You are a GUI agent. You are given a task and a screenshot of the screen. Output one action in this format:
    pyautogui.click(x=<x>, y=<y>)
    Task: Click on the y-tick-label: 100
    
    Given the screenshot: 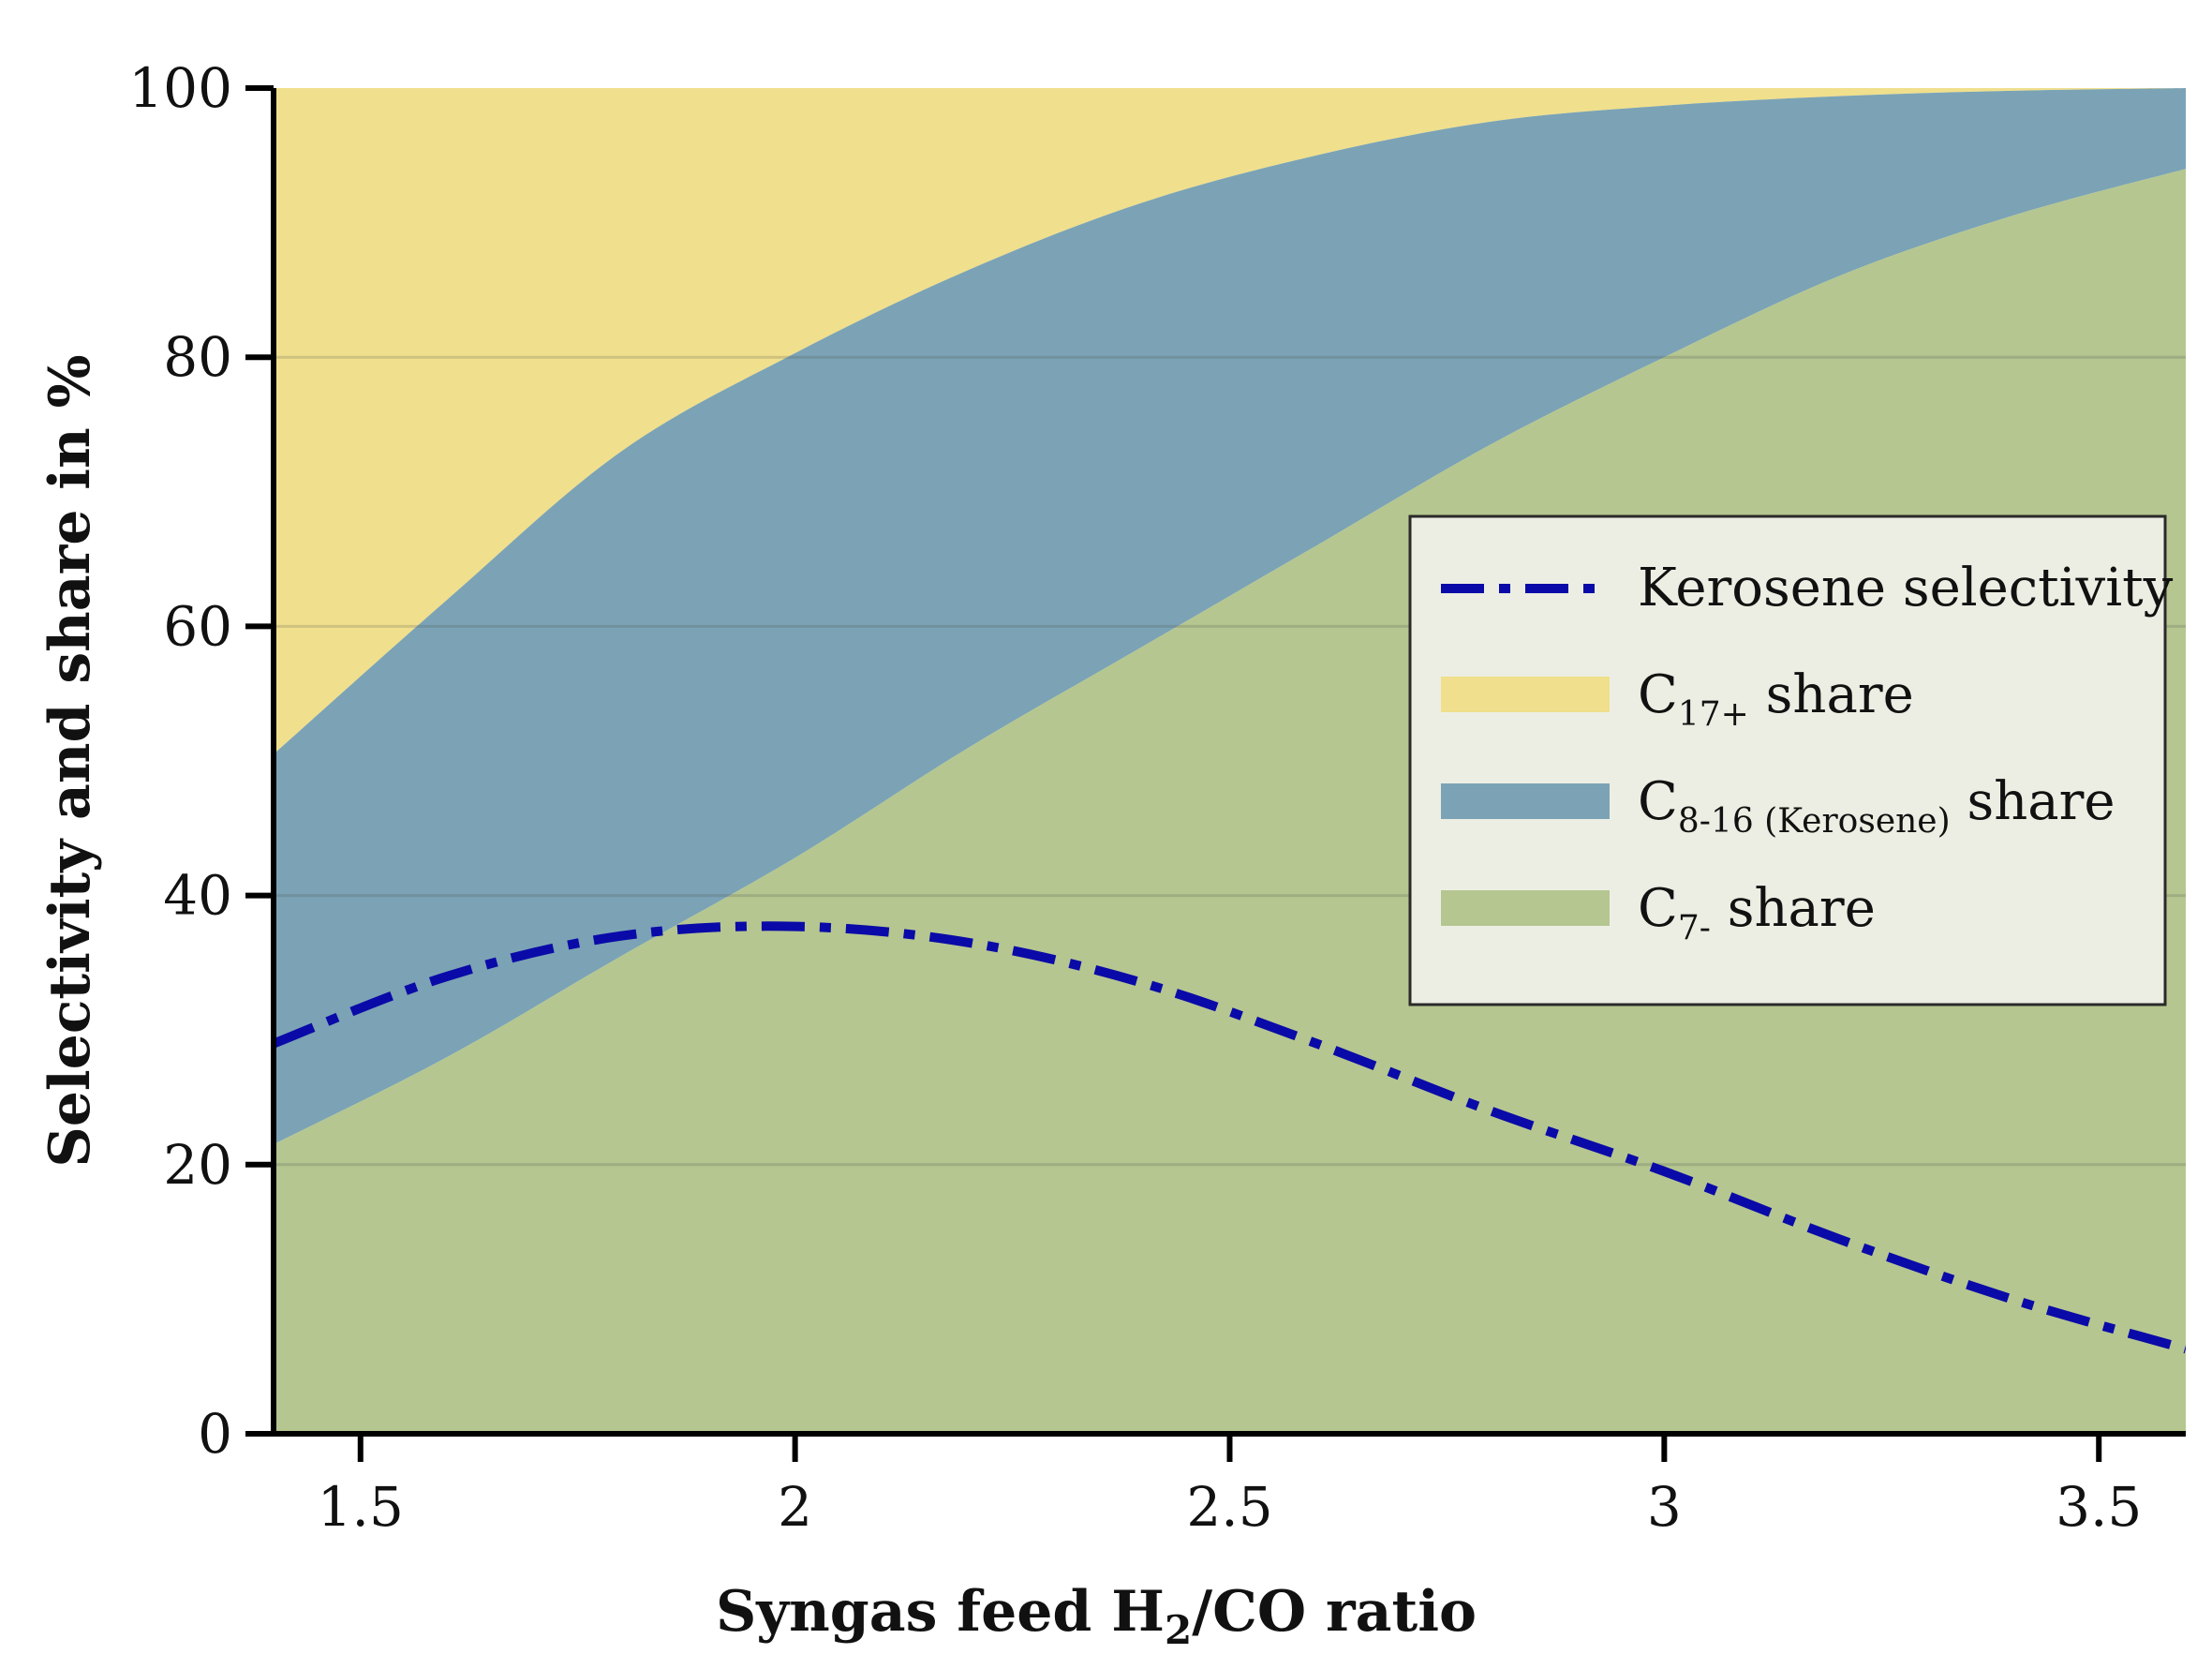 What is the action you would take?
    pyautogui.click(x=180, y=88)
    